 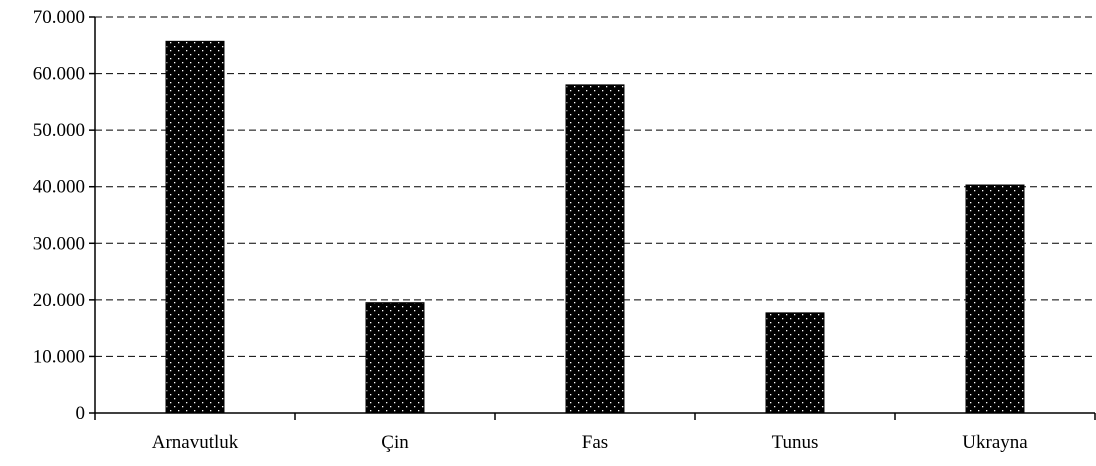 I want to click on y-tick-label: 70.000, so click(x=59, y=17).